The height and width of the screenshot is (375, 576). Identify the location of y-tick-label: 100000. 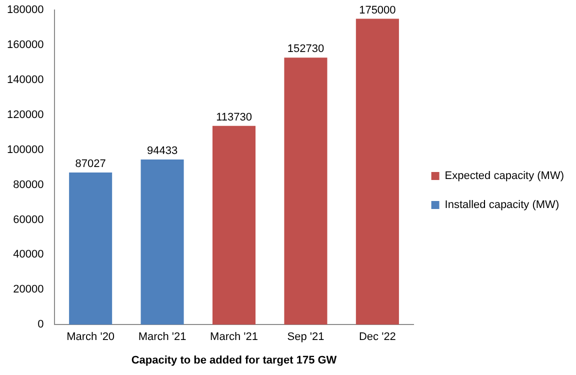
(25, 150).